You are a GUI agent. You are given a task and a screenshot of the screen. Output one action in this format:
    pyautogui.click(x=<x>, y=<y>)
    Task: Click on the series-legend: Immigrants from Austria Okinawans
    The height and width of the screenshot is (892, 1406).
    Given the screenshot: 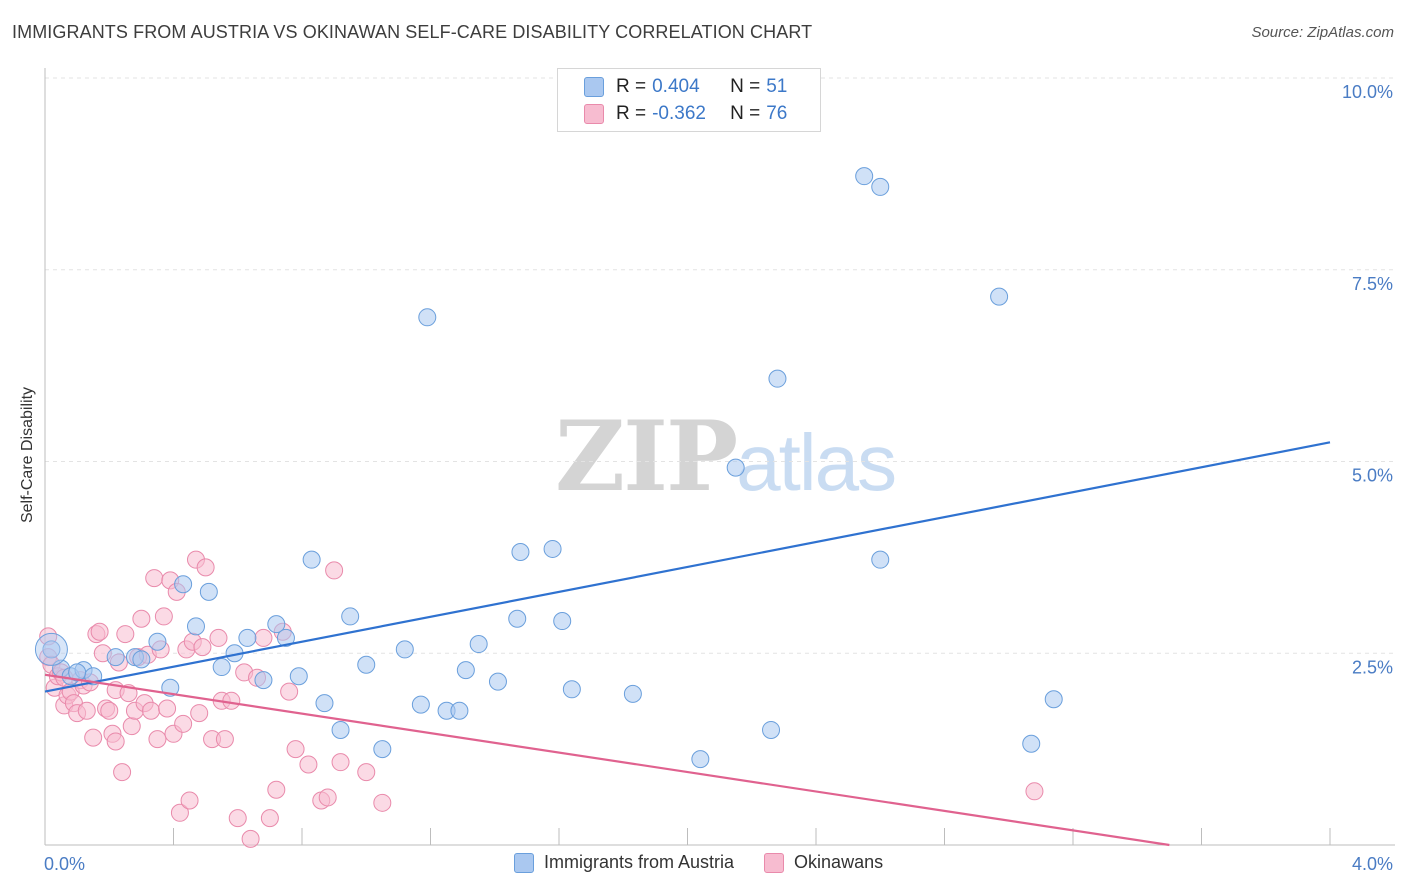 What is the action you would take?
    pyautogui.click(x=713, y=862)
    